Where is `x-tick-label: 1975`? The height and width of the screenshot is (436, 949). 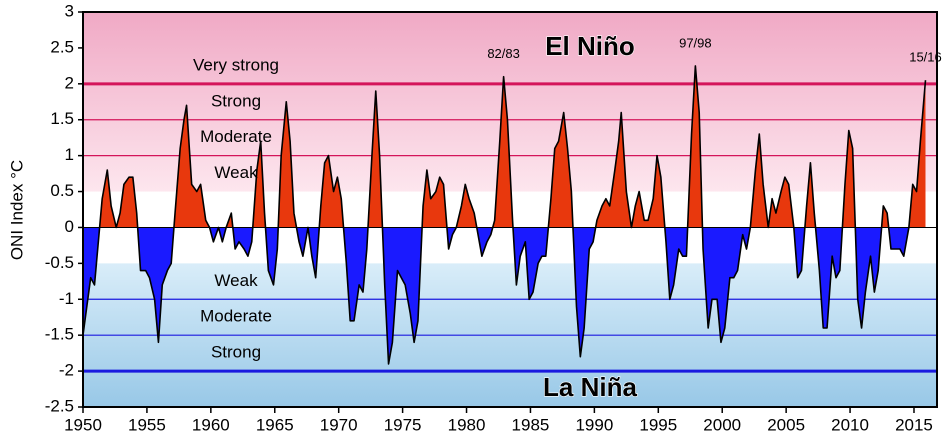
x-tick-label: 1975 is located at coordinates (403, 424).